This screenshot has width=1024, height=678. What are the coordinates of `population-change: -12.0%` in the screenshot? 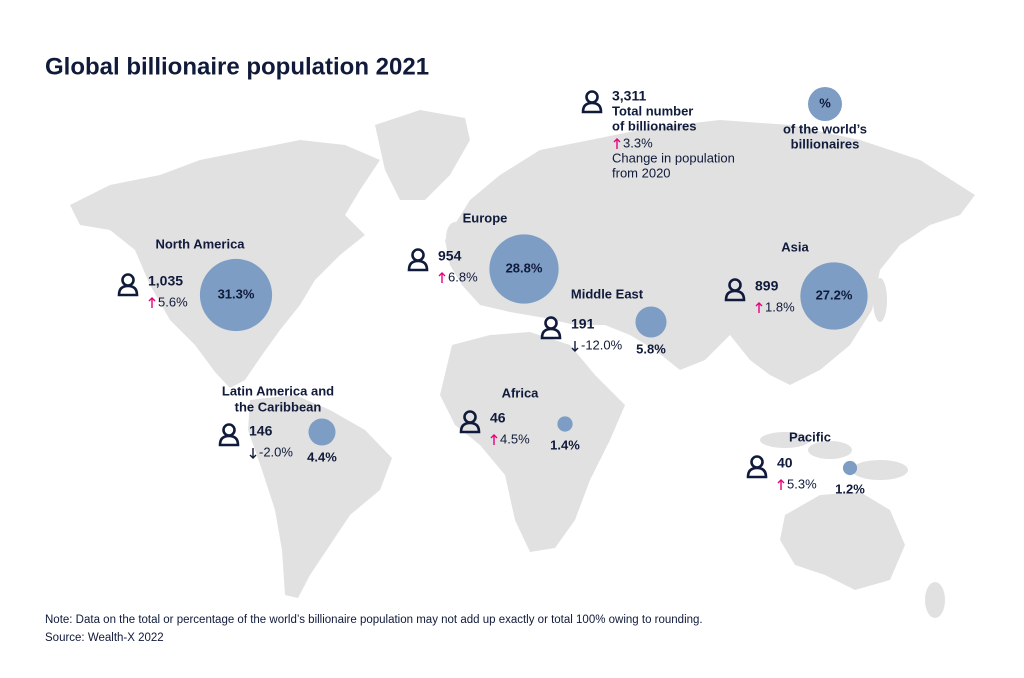 It's located at (602, 344).